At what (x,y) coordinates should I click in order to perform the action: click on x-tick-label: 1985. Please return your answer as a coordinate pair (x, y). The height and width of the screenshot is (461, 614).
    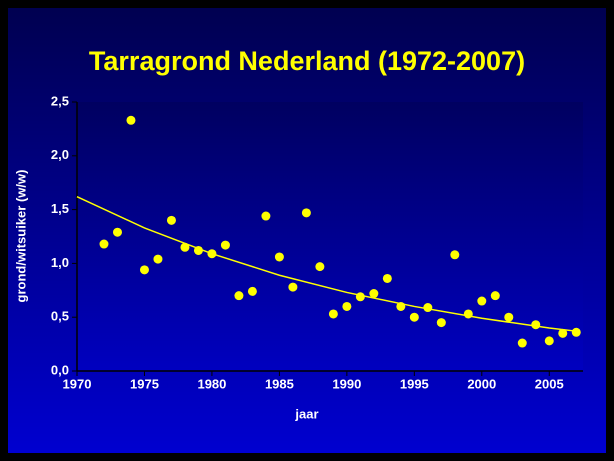
    Looking at the image, I should click on (279, 383).